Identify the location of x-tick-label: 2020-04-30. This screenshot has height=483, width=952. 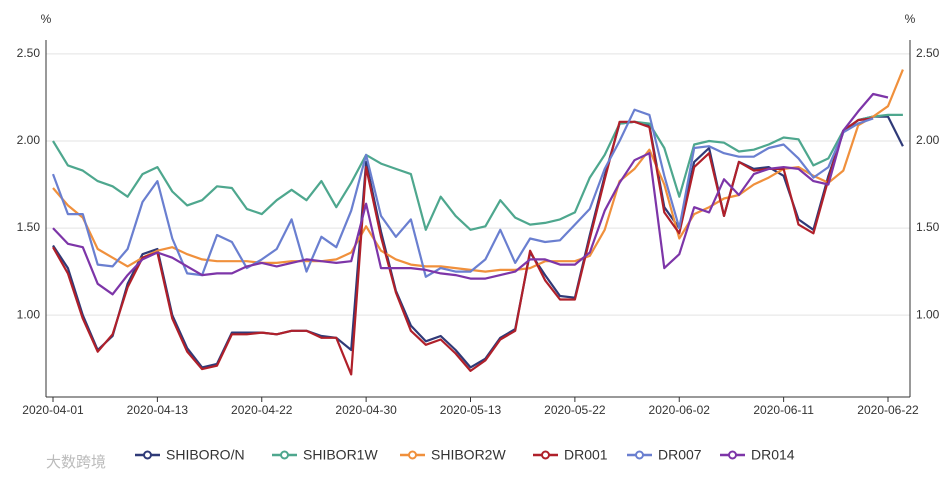
(366, 410).